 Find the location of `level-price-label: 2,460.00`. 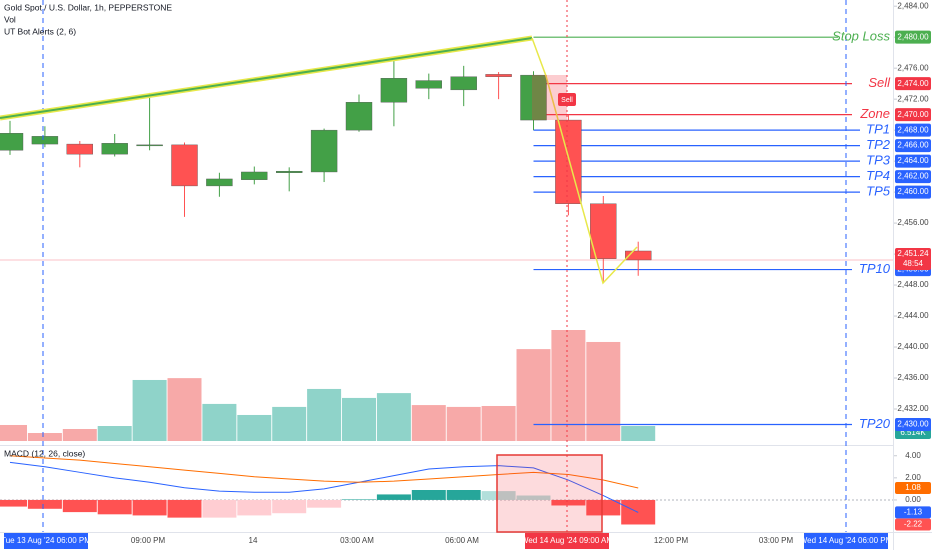

level-price-label: 2,460.00 is located at coordinates (913, 191).